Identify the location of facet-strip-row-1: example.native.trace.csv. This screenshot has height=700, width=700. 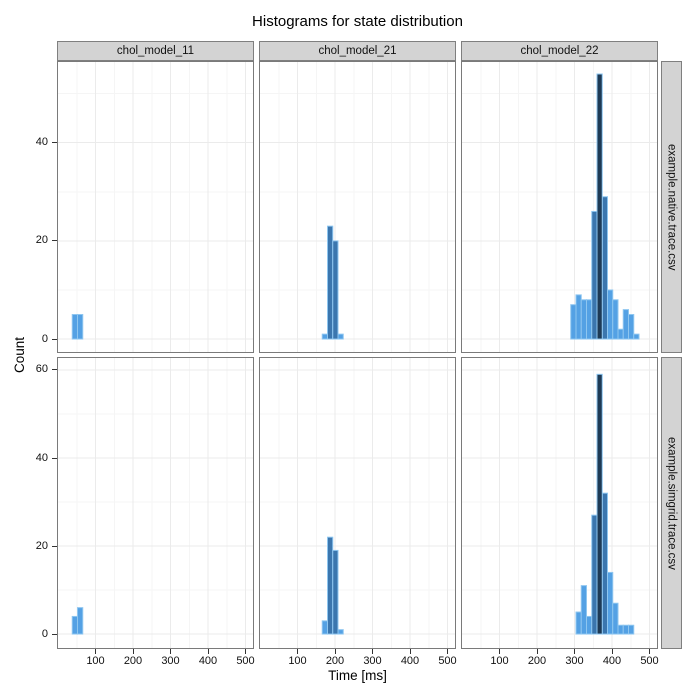
(671, 207).